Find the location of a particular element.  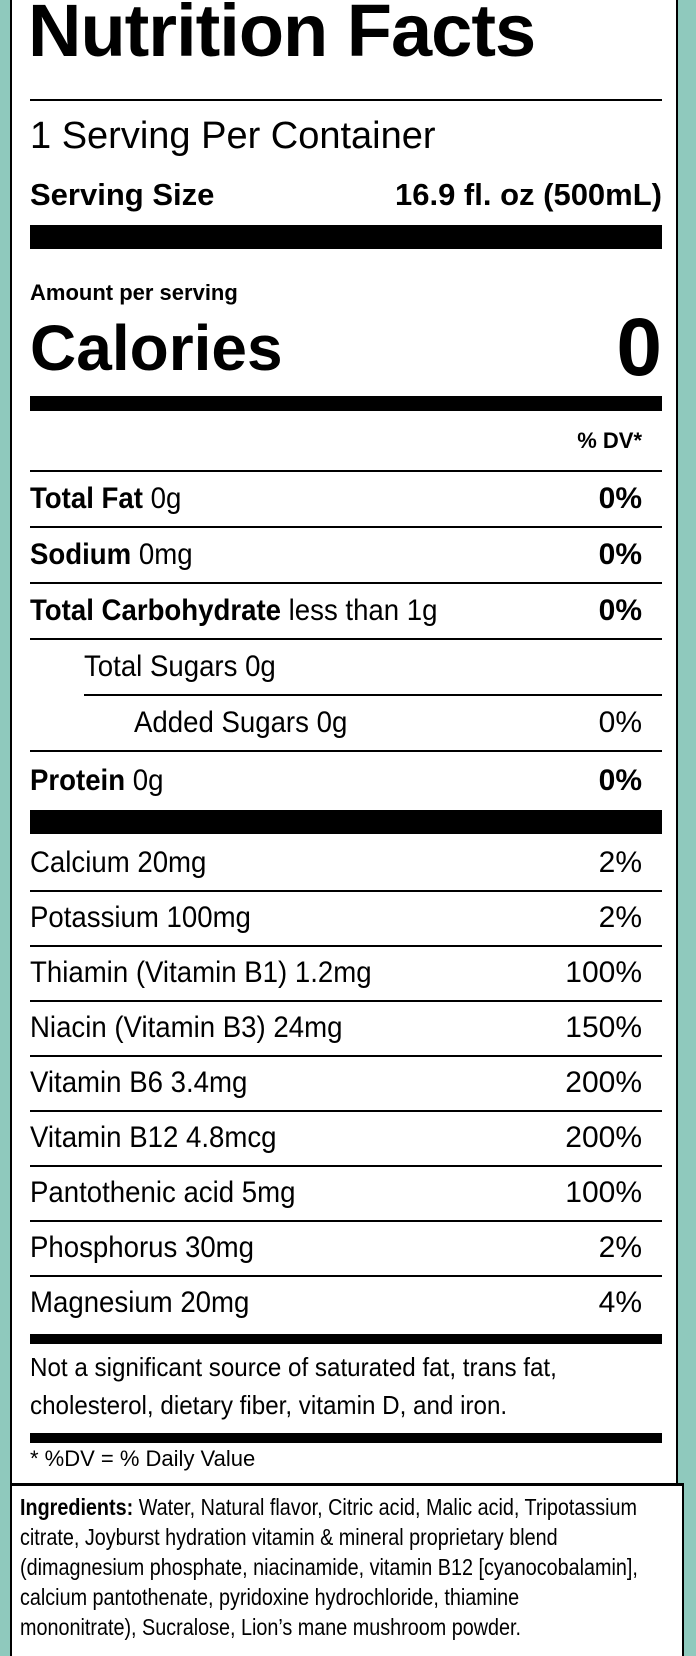

daily-value-header: % DV* is located at coordinates (609, 440).